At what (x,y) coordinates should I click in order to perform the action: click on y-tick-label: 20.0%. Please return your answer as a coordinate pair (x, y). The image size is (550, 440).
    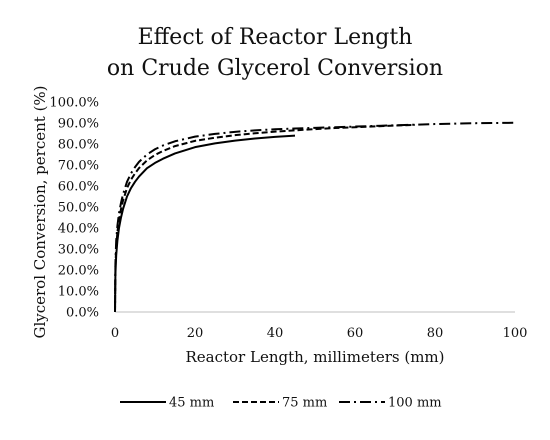
    Looking at the image, I should click on (78, 271).